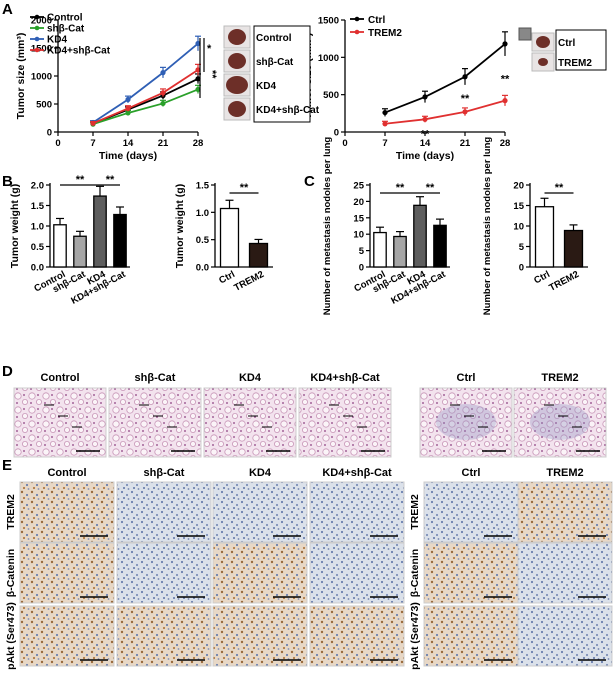  I want to click on x-tick-label: 14, so click(425, 143).